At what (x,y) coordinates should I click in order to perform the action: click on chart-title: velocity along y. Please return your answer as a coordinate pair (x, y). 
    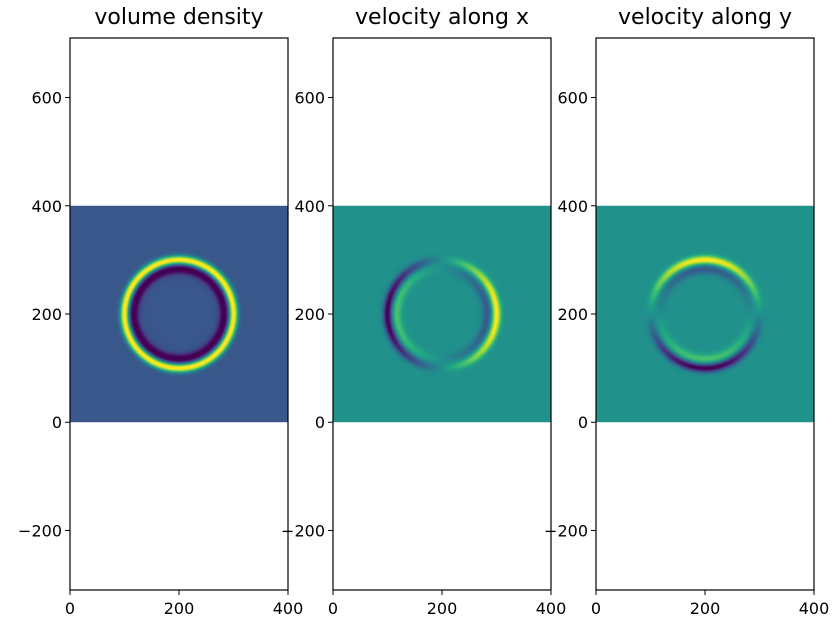
    Looking at the image, I should click on (705, 17).